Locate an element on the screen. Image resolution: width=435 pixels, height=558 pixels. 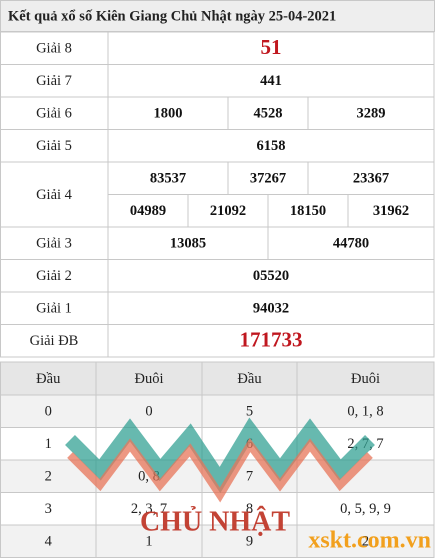
prize-number-cell is located at coordinates (271, 341).